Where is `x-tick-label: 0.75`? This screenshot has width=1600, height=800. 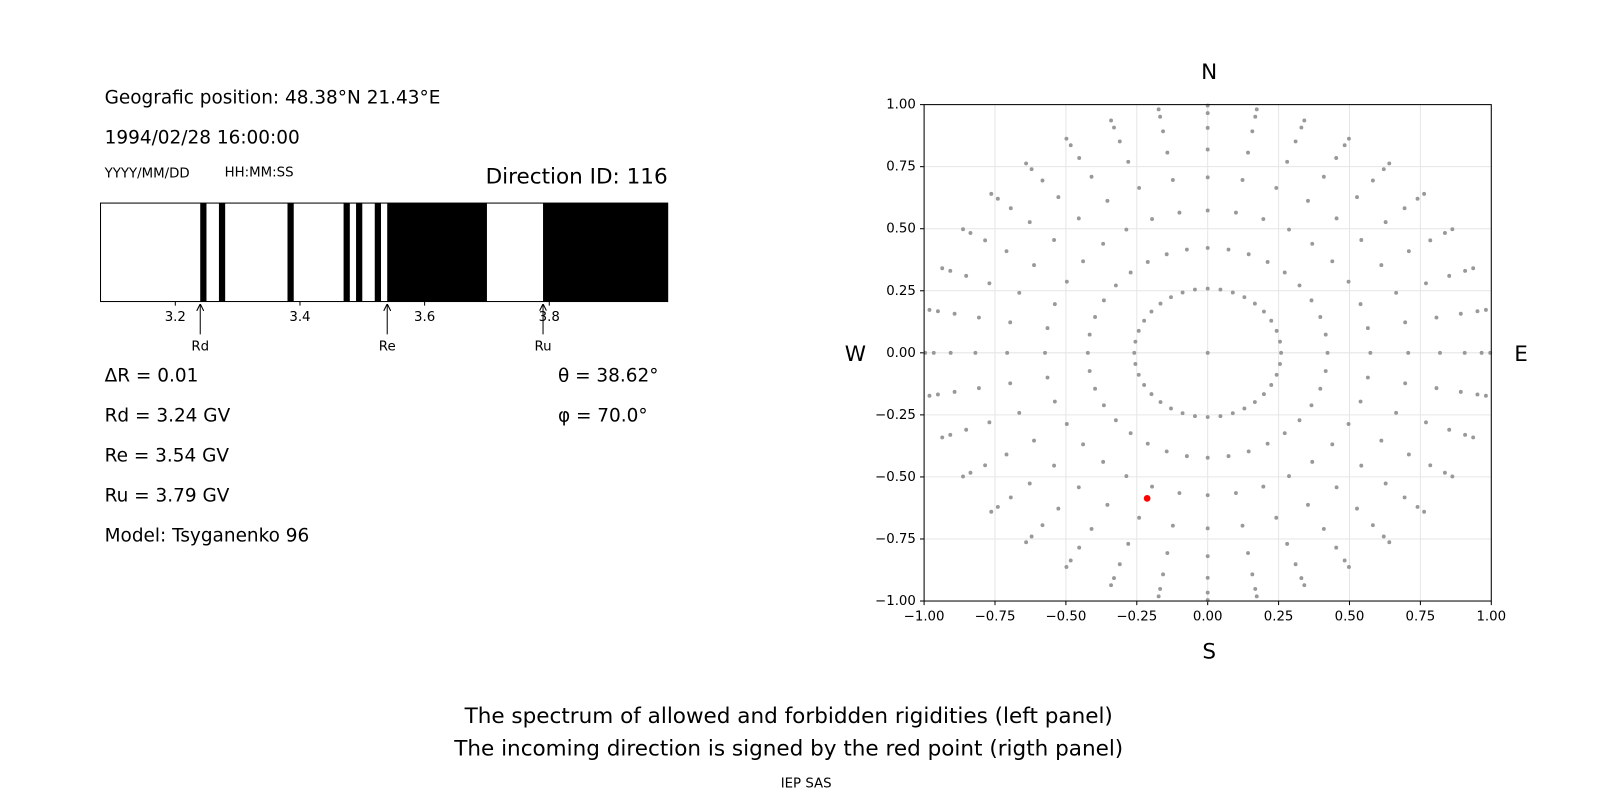
x-tick-label: 0.75 is located at coordinates (1421, 616).